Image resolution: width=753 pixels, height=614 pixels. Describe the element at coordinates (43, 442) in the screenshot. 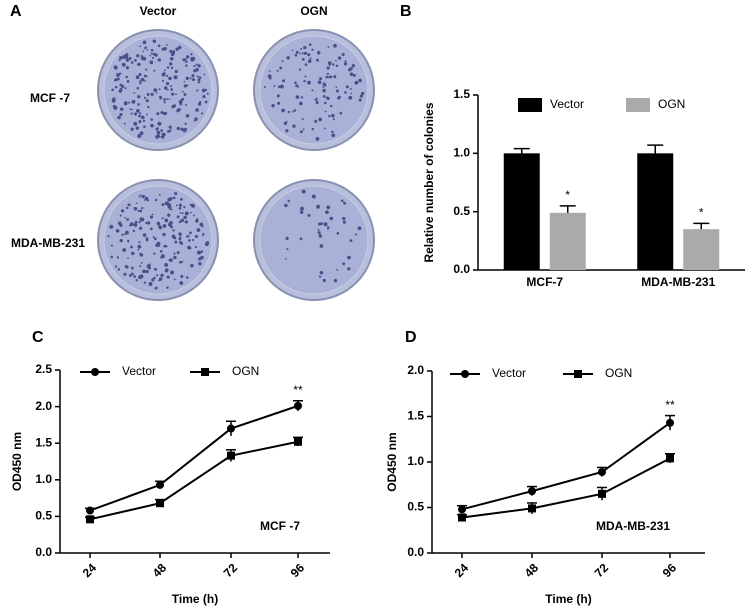

I see `y-tick-label: 1.5` at that location.